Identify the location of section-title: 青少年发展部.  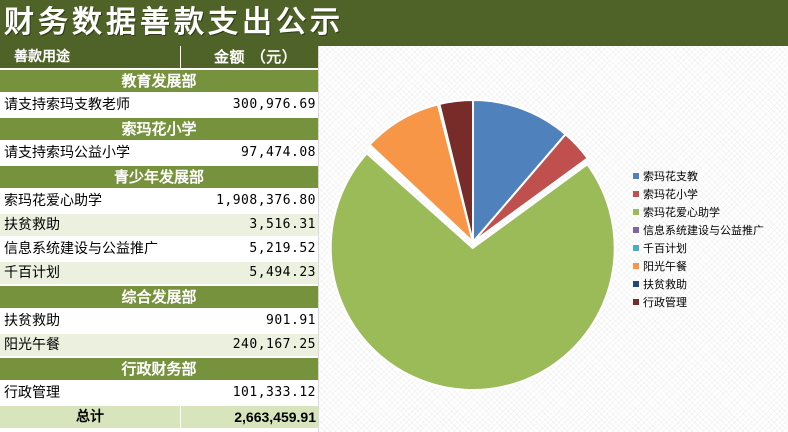
(158, 177).